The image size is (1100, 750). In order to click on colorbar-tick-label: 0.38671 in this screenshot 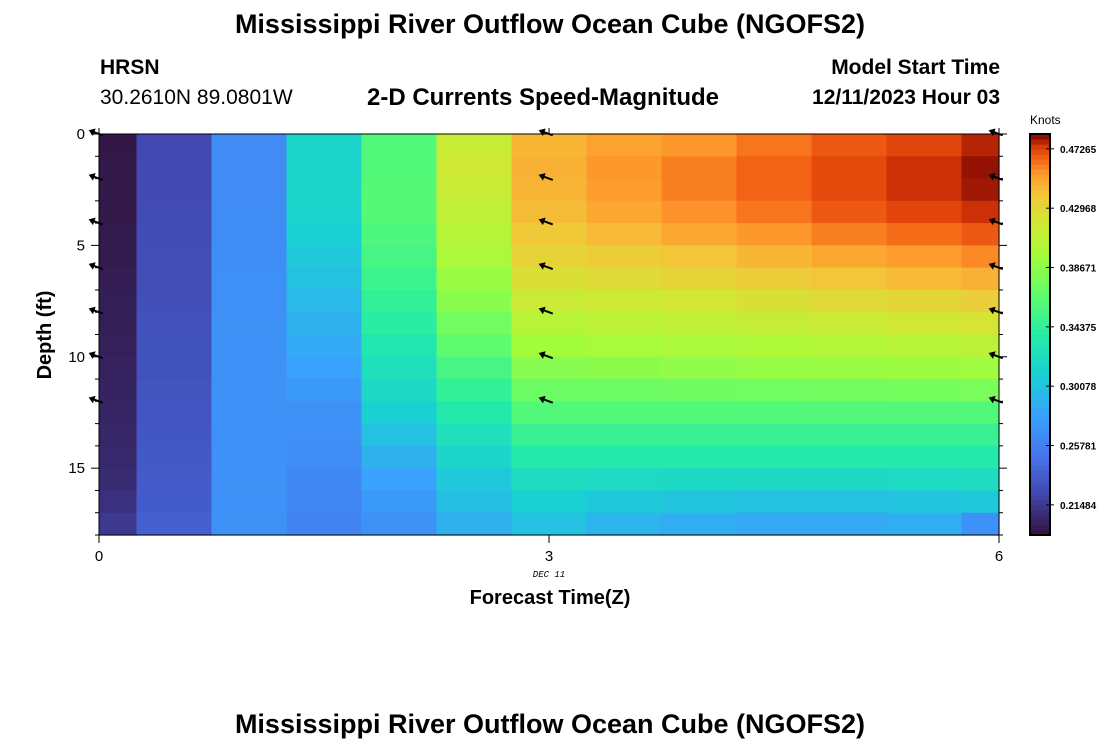, I will do `click(1078, 269)`.